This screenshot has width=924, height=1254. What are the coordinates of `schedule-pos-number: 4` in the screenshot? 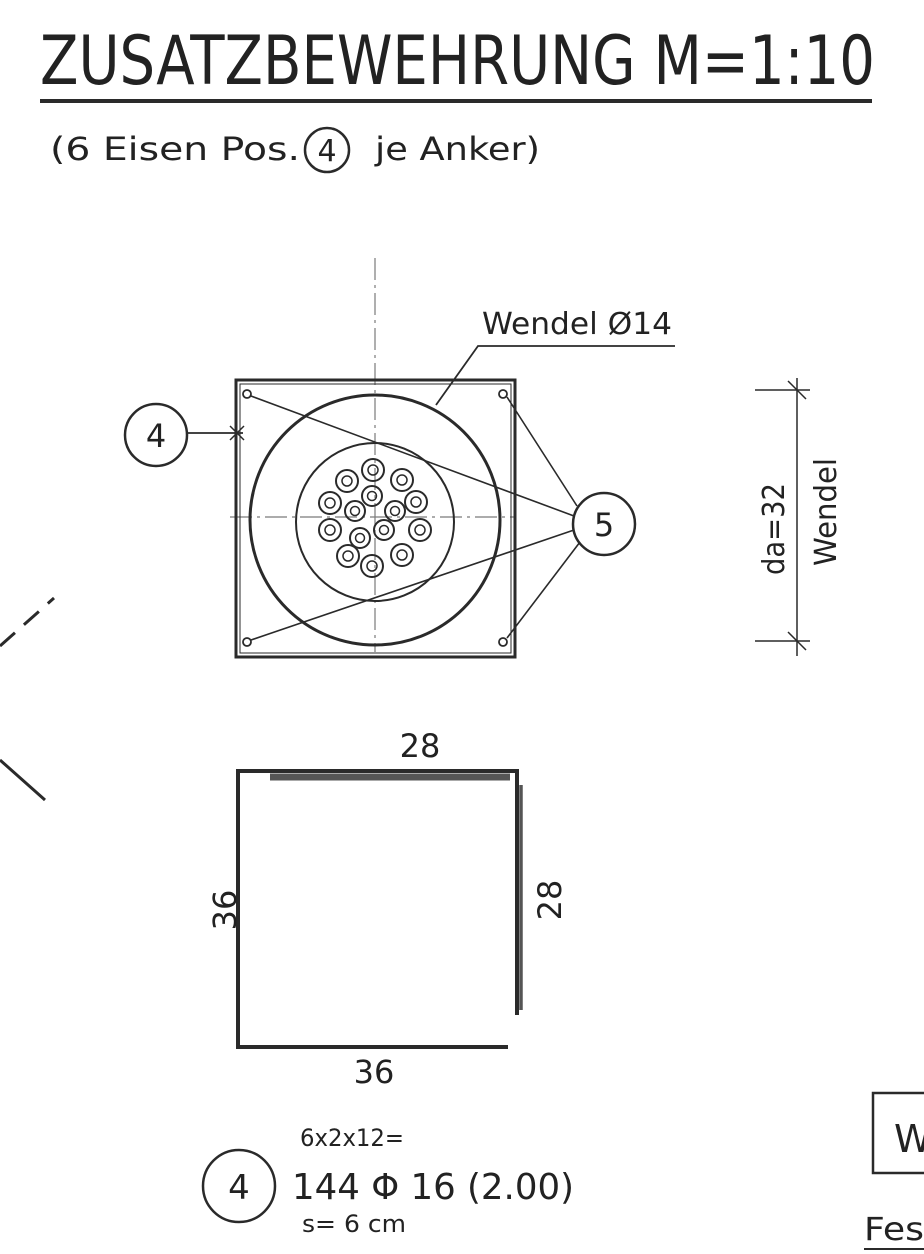 It's located at (239, 1188).